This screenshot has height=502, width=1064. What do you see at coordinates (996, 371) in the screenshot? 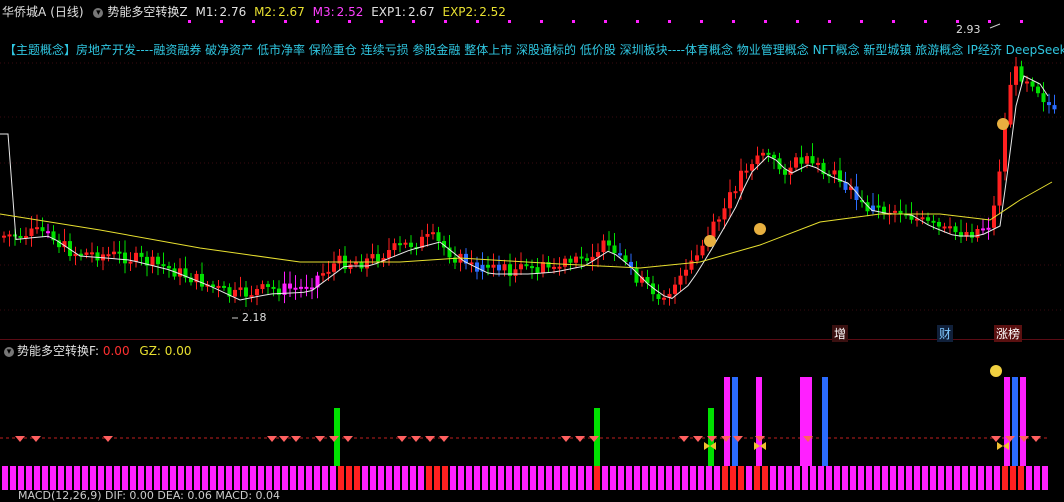
I see `smiley-icon` at bounding box center [996, 371].